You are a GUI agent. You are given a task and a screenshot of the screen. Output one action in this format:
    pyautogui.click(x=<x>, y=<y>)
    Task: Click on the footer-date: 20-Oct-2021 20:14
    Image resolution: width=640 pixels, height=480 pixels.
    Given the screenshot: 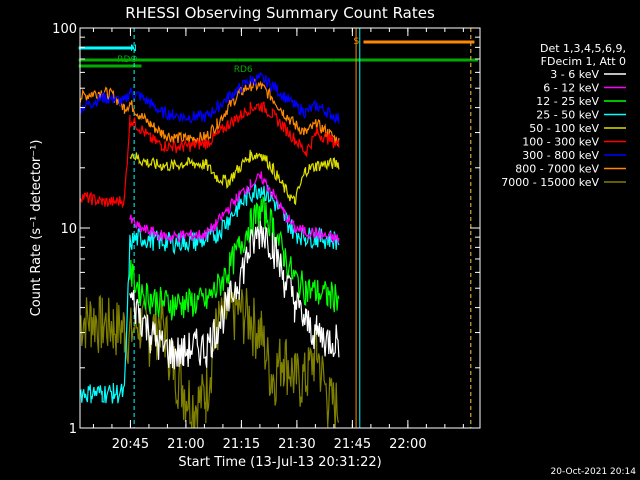 What is the action you would take?
    pyautogui.click(x=594, y=472)
    